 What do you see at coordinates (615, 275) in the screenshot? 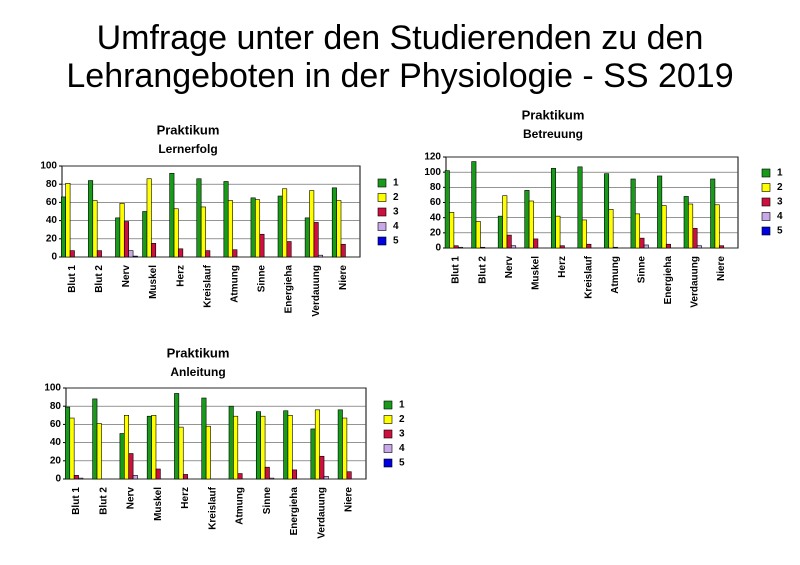
I see `x-tick-label: Atmung` at bounding box center [615, 275].